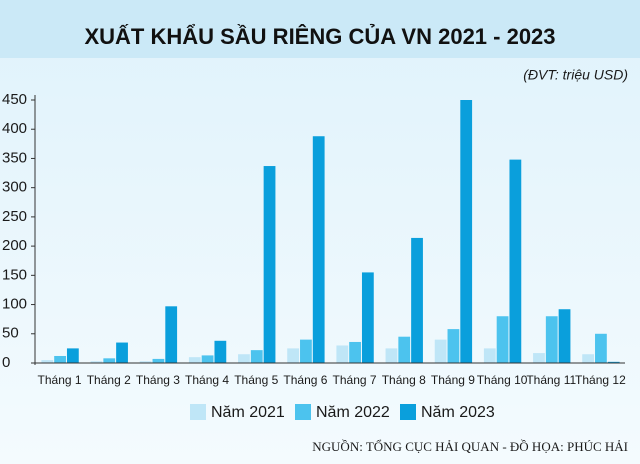  I want to click on y-tick-label: 450, so click(14, 99).